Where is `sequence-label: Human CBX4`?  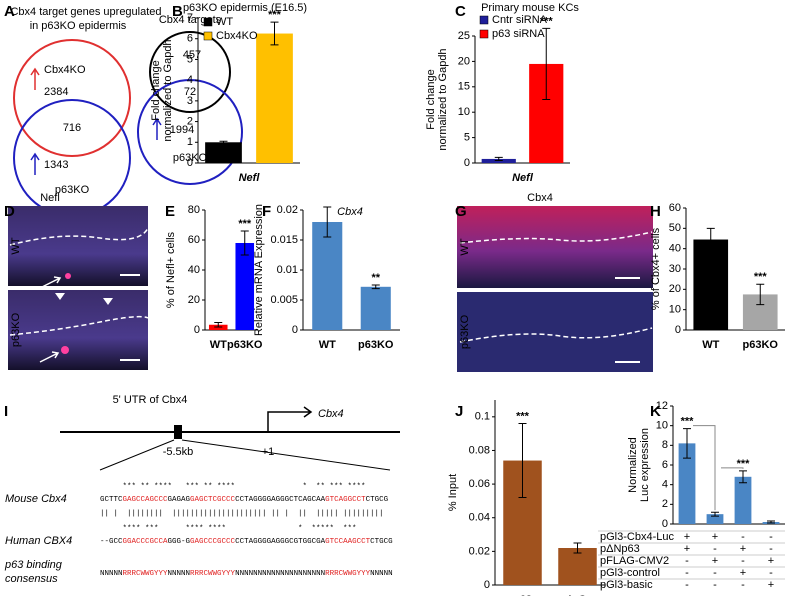
sequence-label: Human CBX4 is located at coordinates (38, 541).